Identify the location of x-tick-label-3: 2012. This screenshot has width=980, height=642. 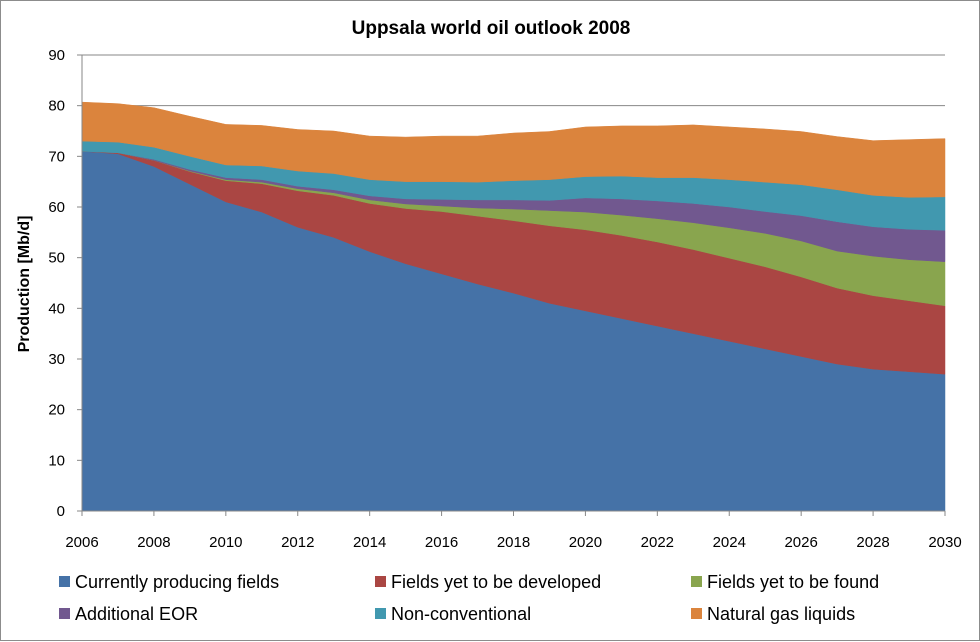
(297, 542).